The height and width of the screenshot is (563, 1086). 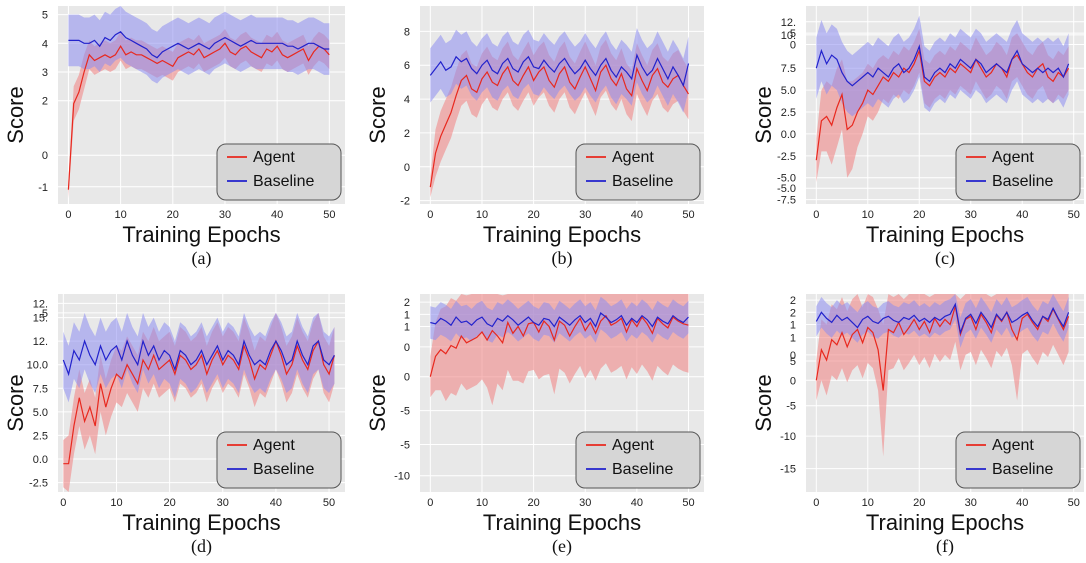 What do you see at coordinates (793, 339) in the screenshot?
I see `y-tick-label: 1` at bounding box center [793, 339].